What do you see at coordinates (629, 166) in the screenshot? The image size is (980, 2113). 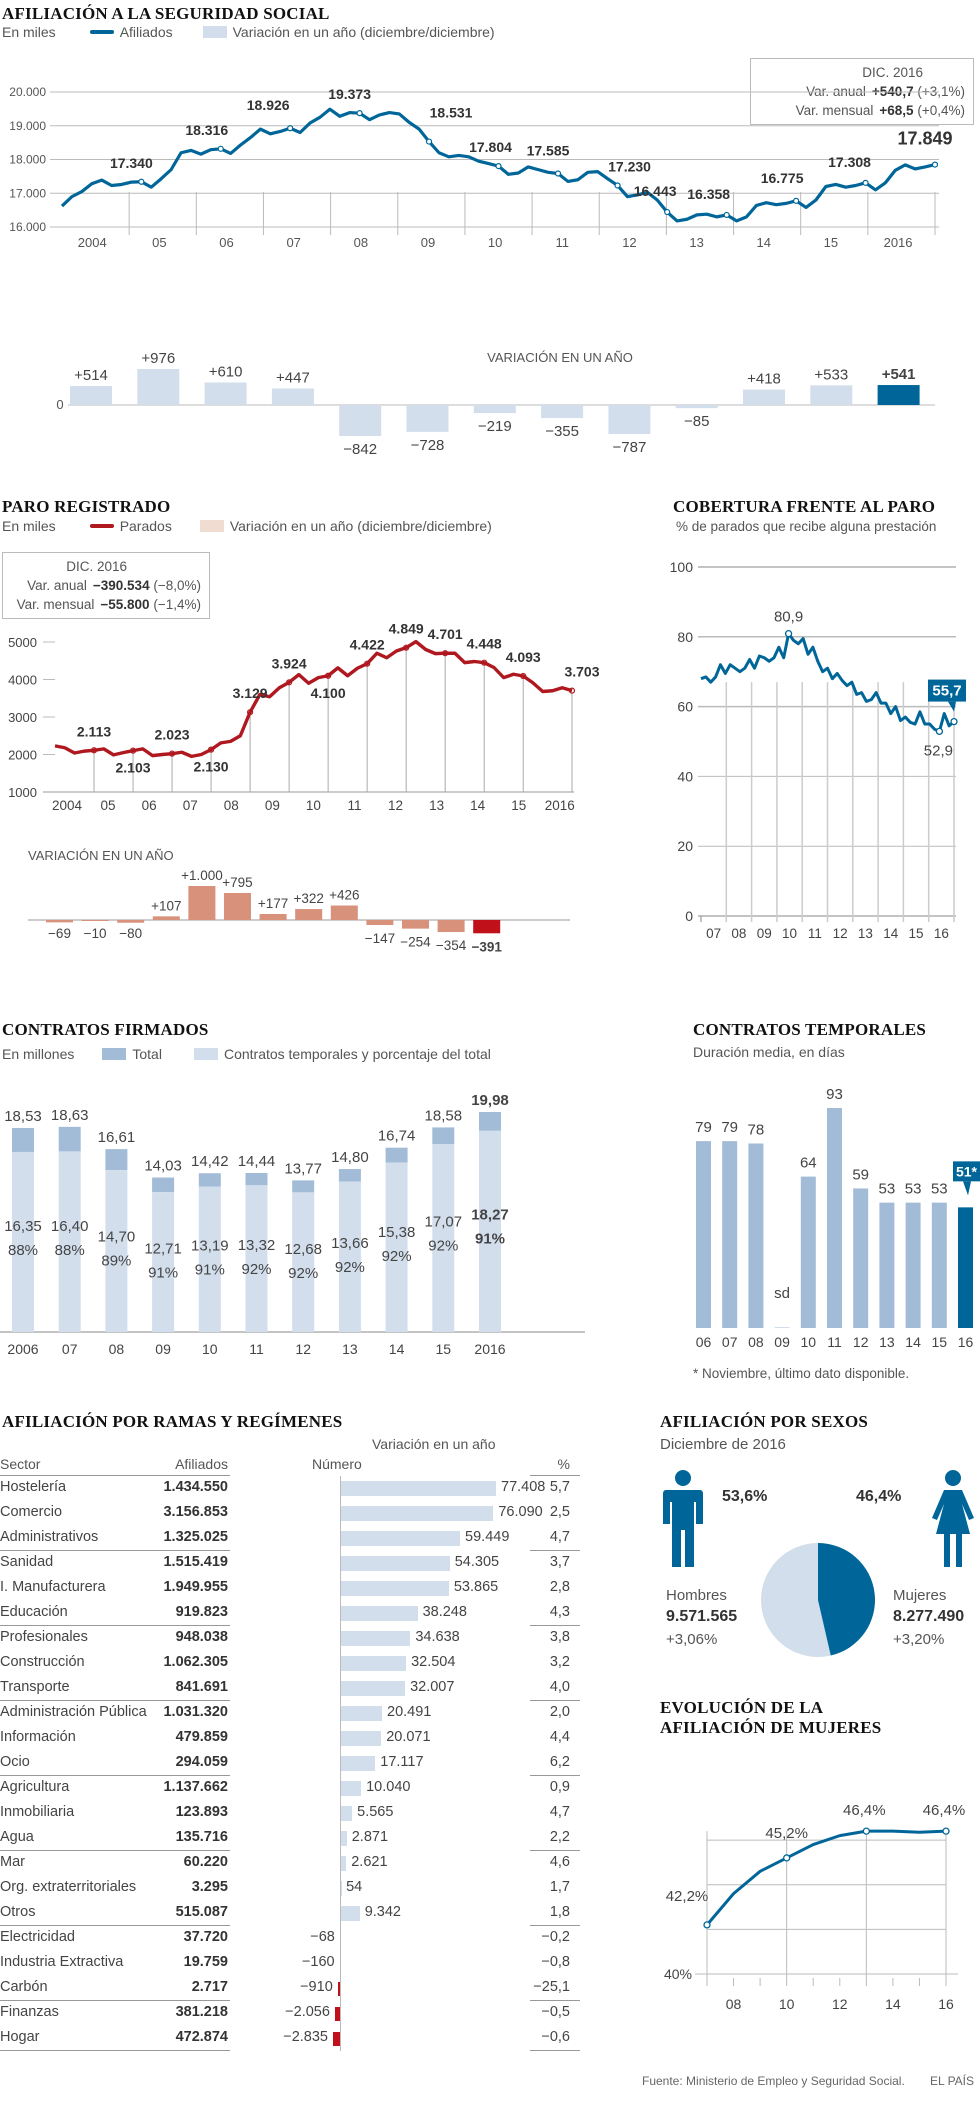 I see `data-label: 17.230` at bounding box center [629, 166].